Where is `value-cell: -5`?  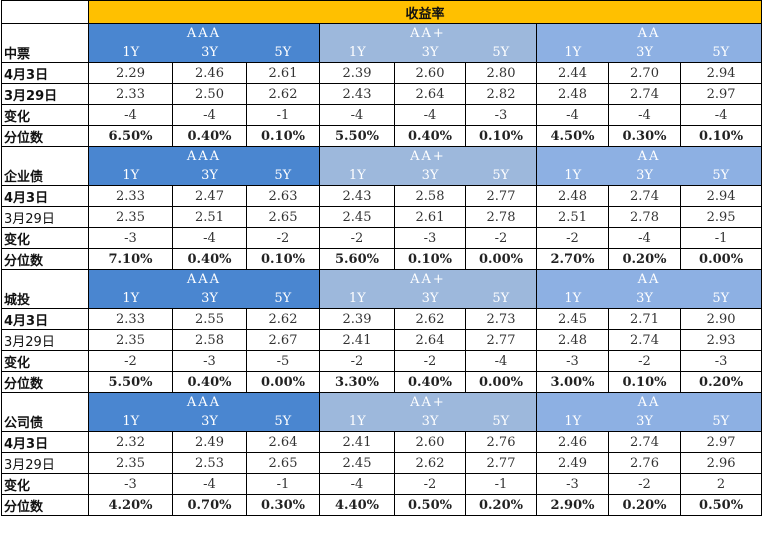 value-cell: -5 is located at coordinates (283, 361).